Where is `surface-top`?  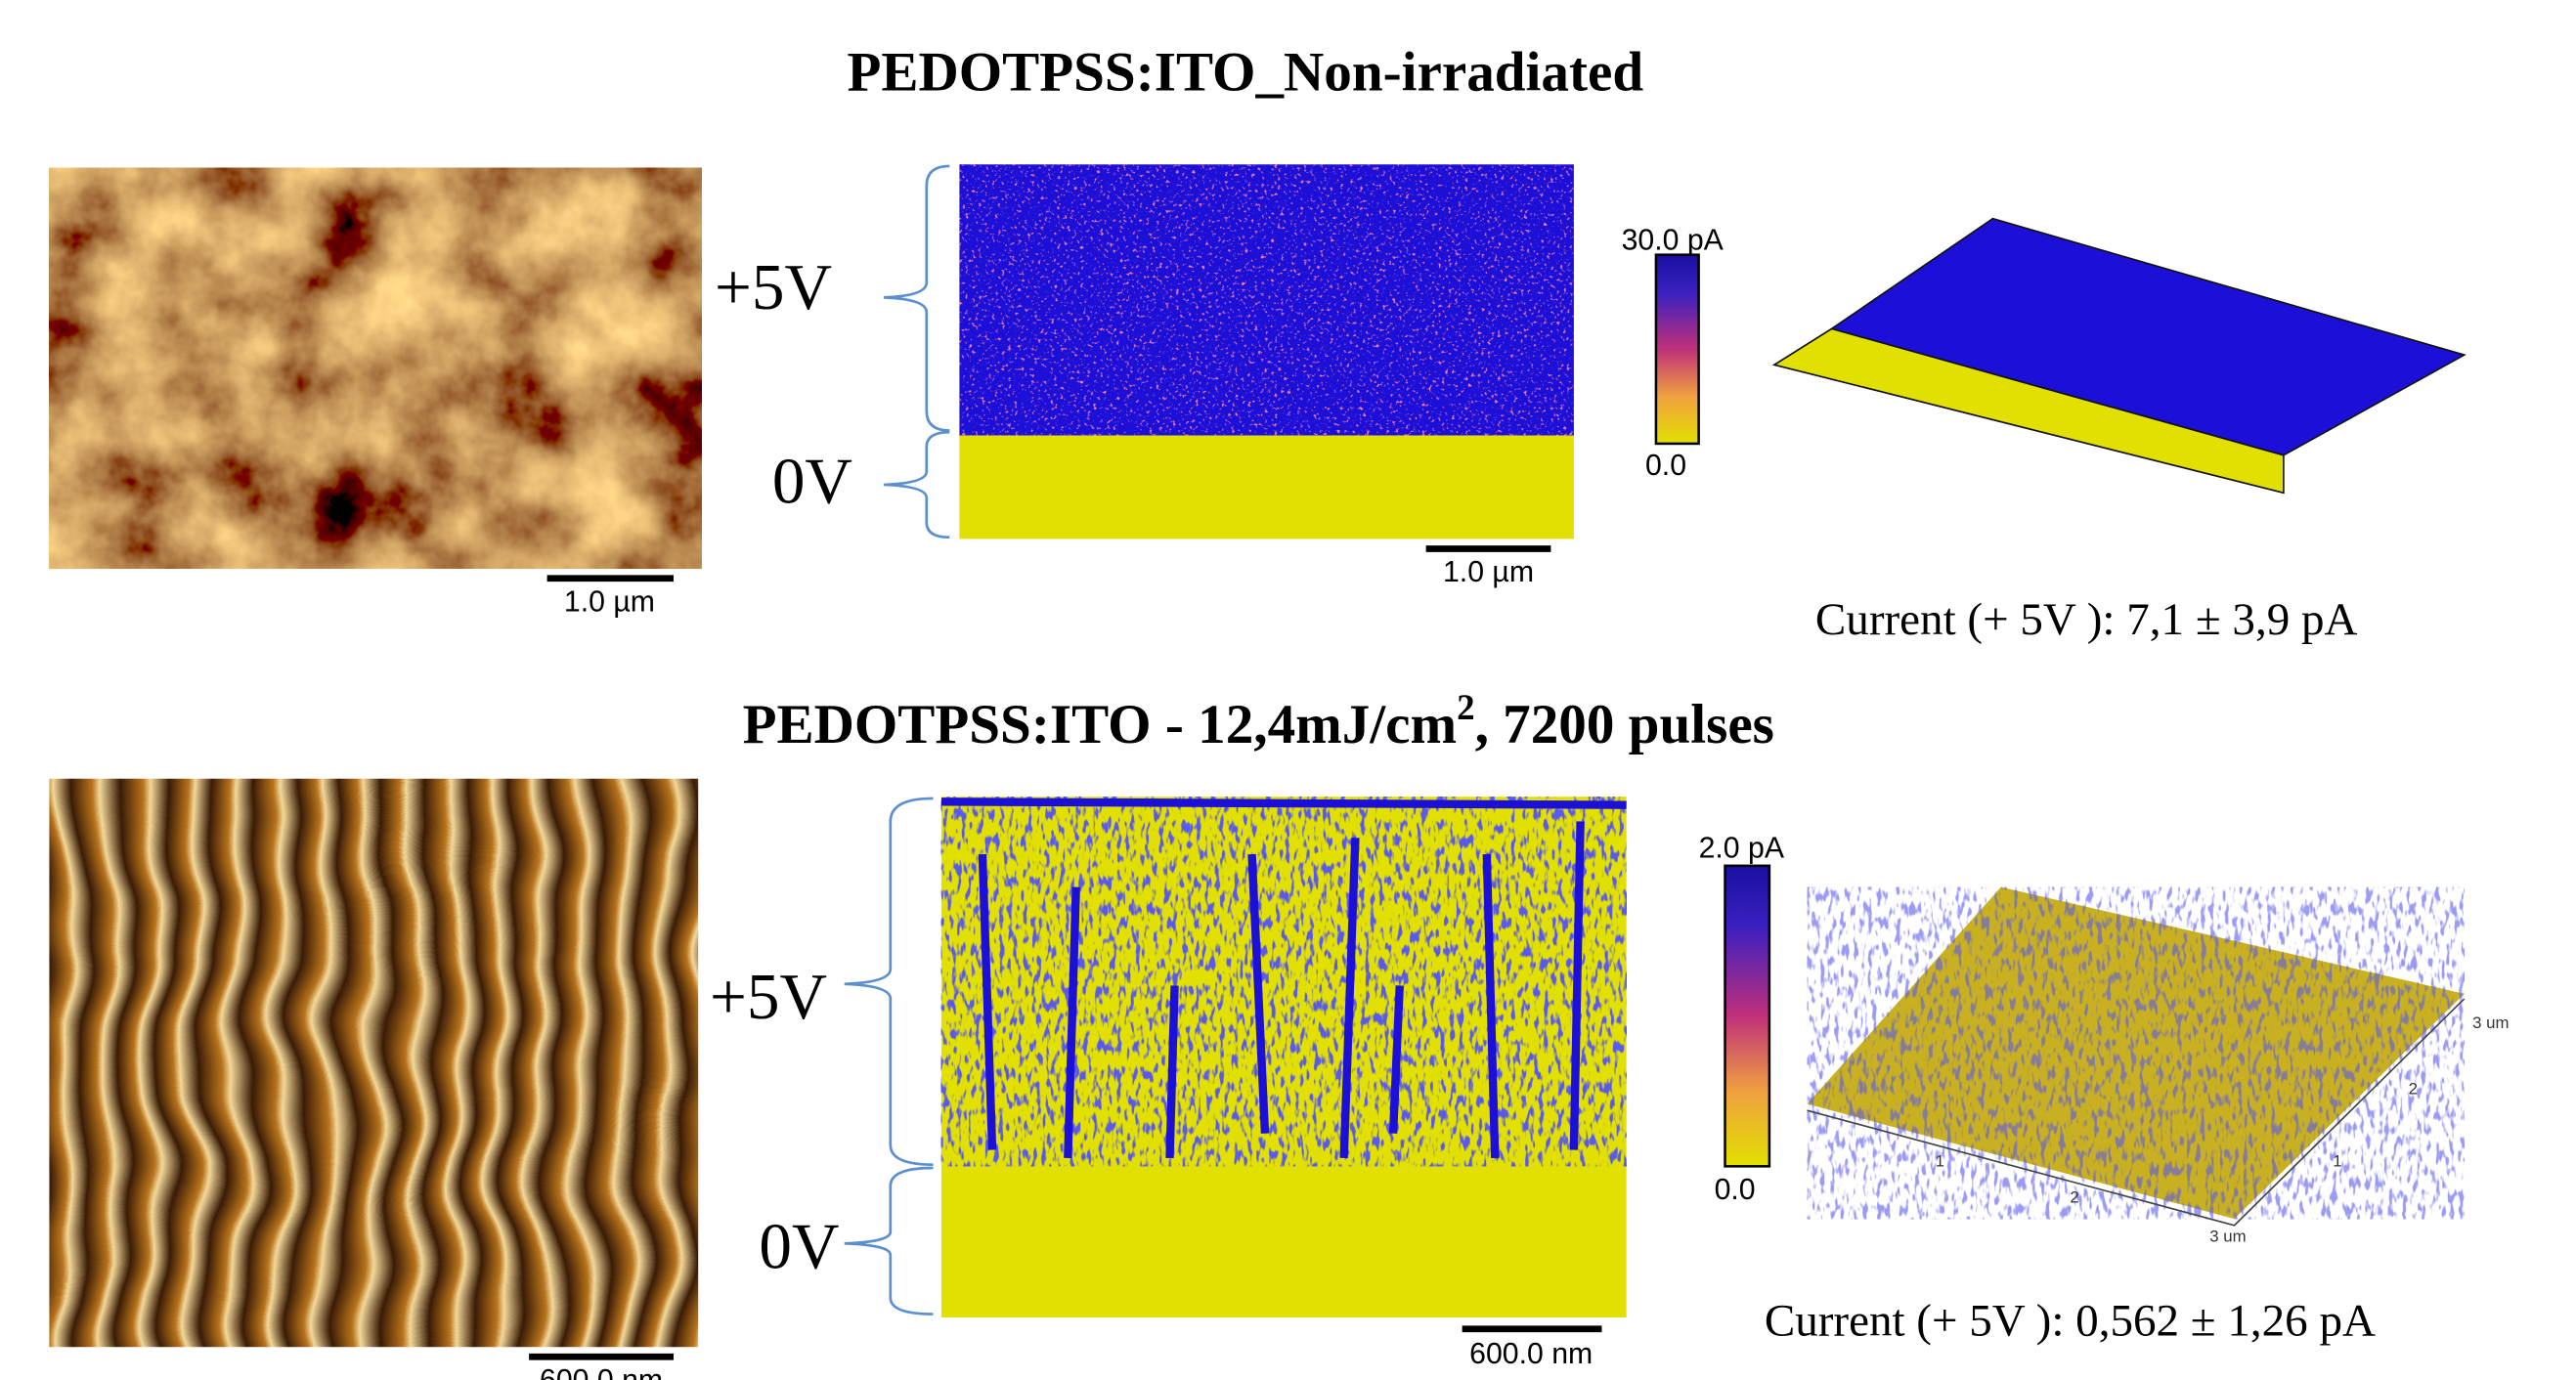 surface-top is located at coordinates (2148, 336).